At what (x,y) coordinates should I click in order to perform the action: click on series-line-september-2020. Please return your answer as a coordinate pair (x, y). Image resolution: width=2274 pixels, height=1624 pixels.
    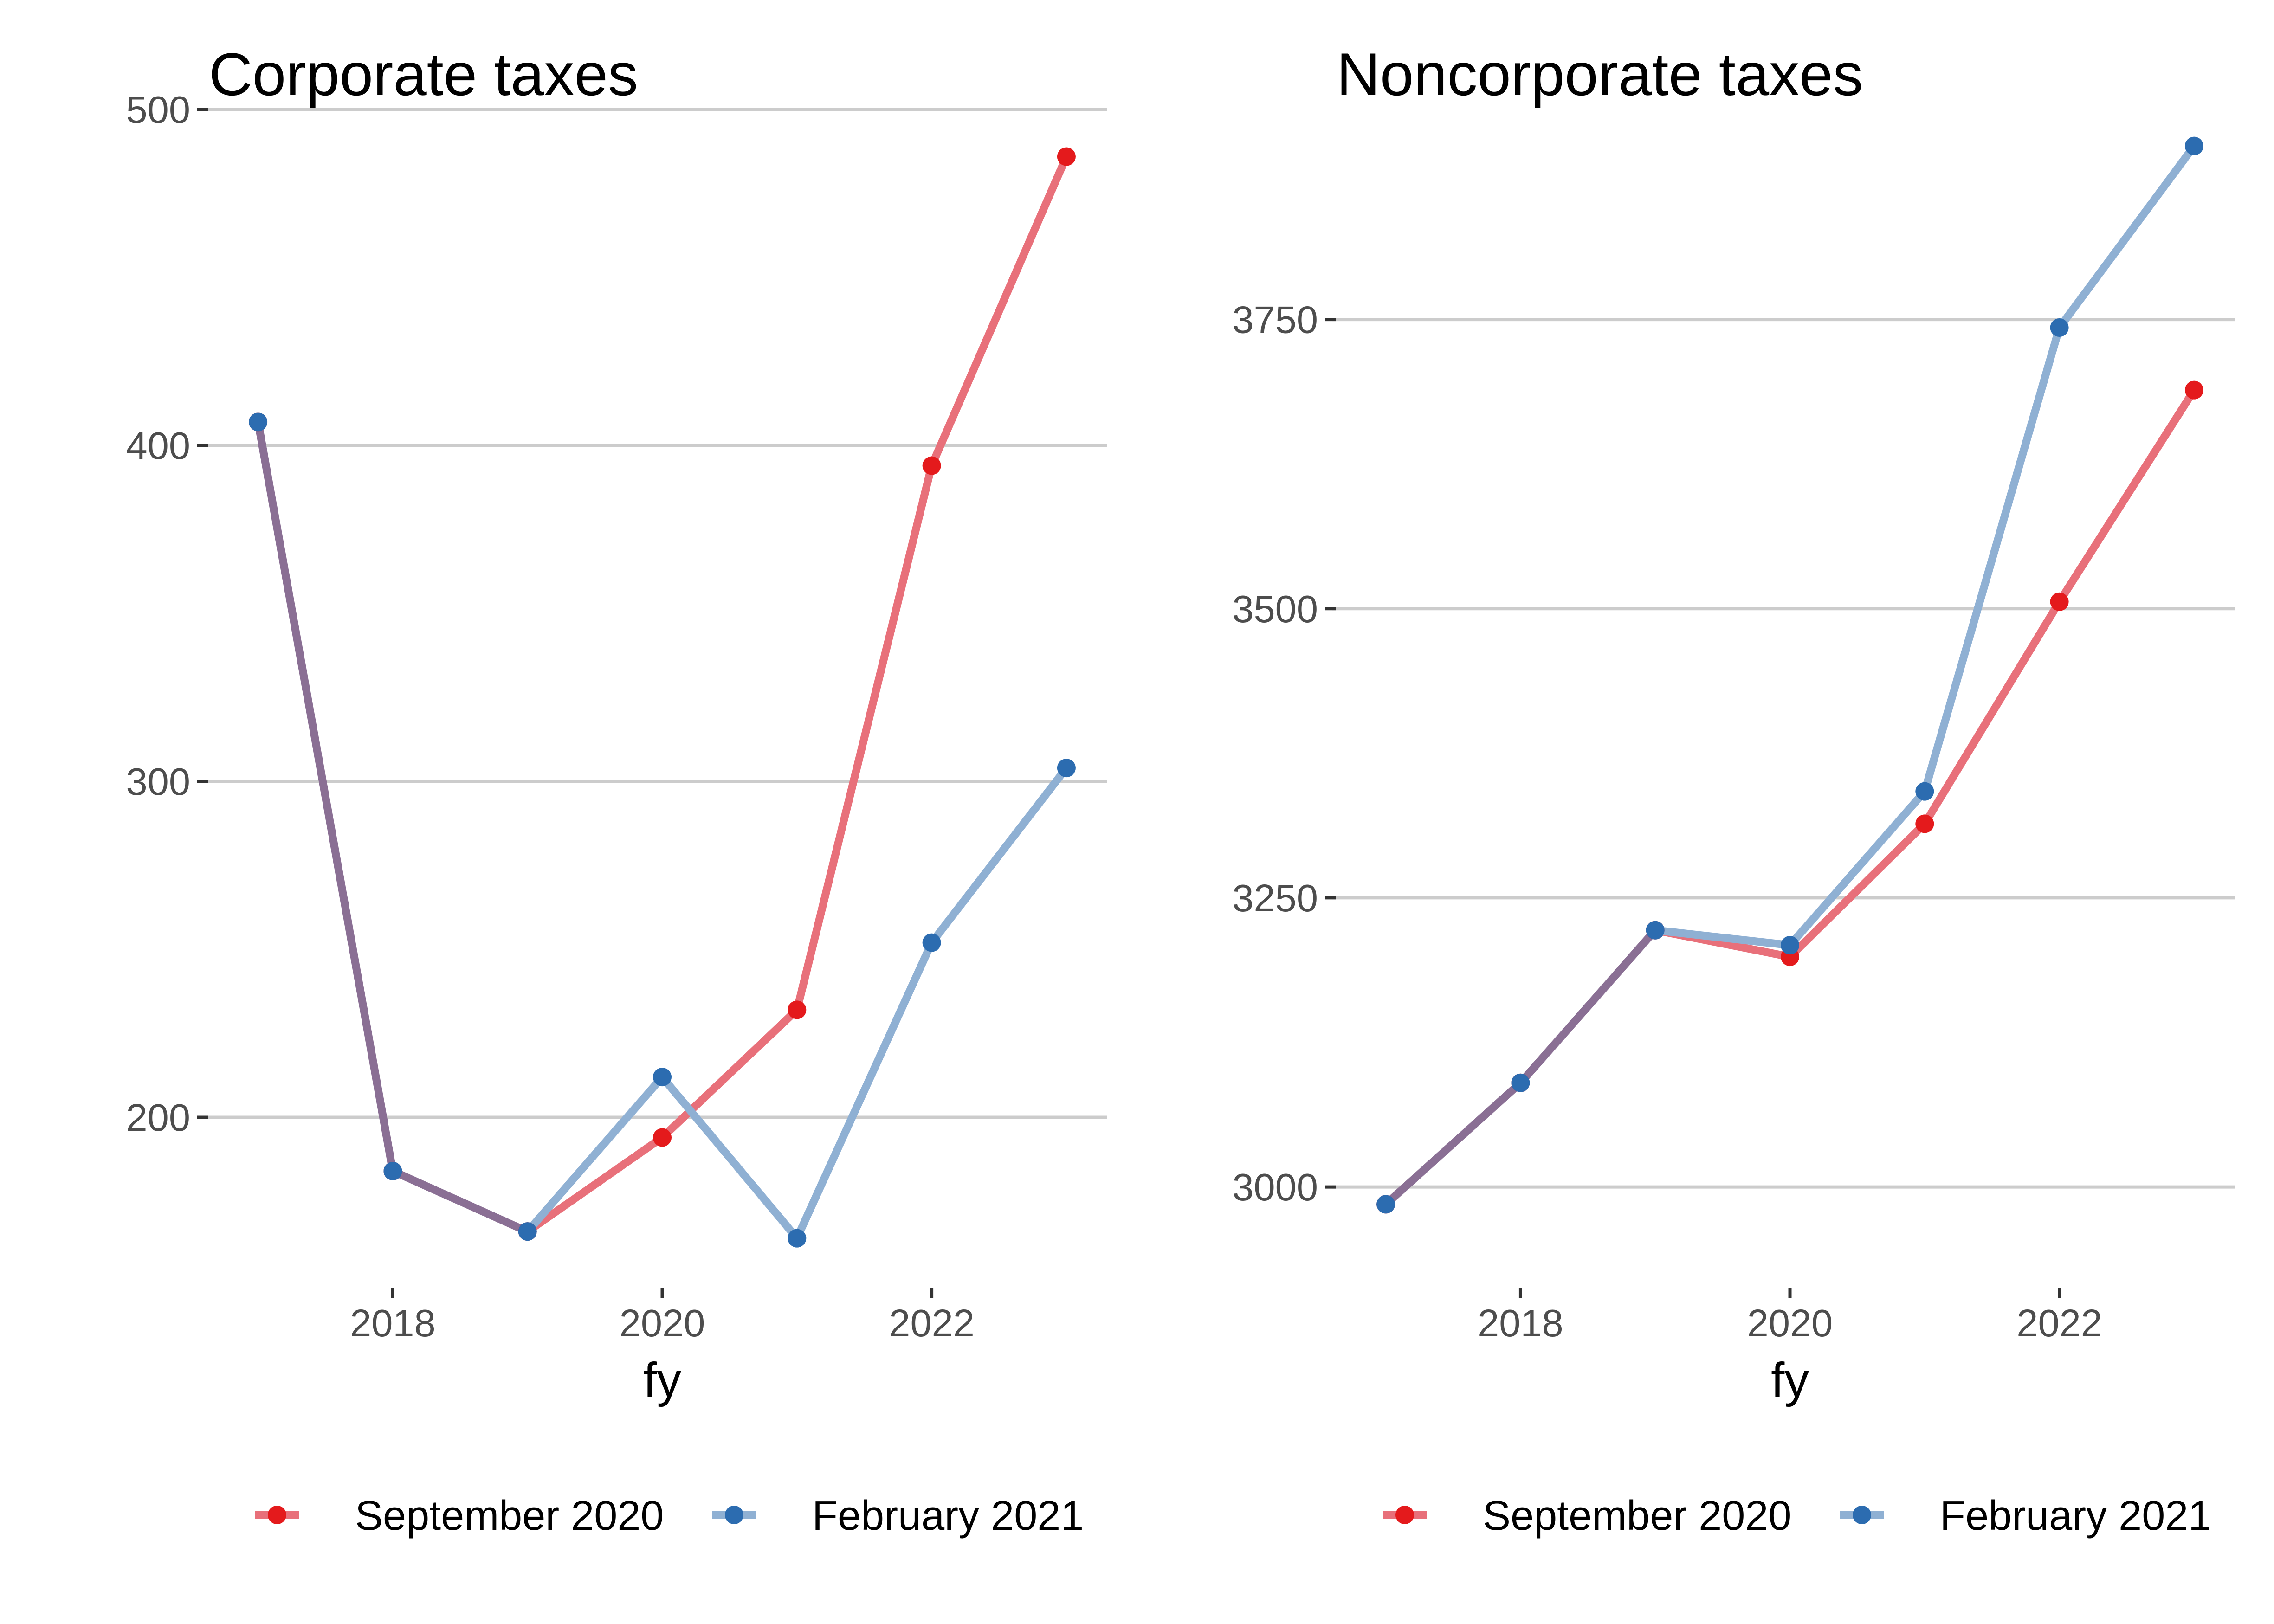
    Looking at the image, I should click on (1924, 674).